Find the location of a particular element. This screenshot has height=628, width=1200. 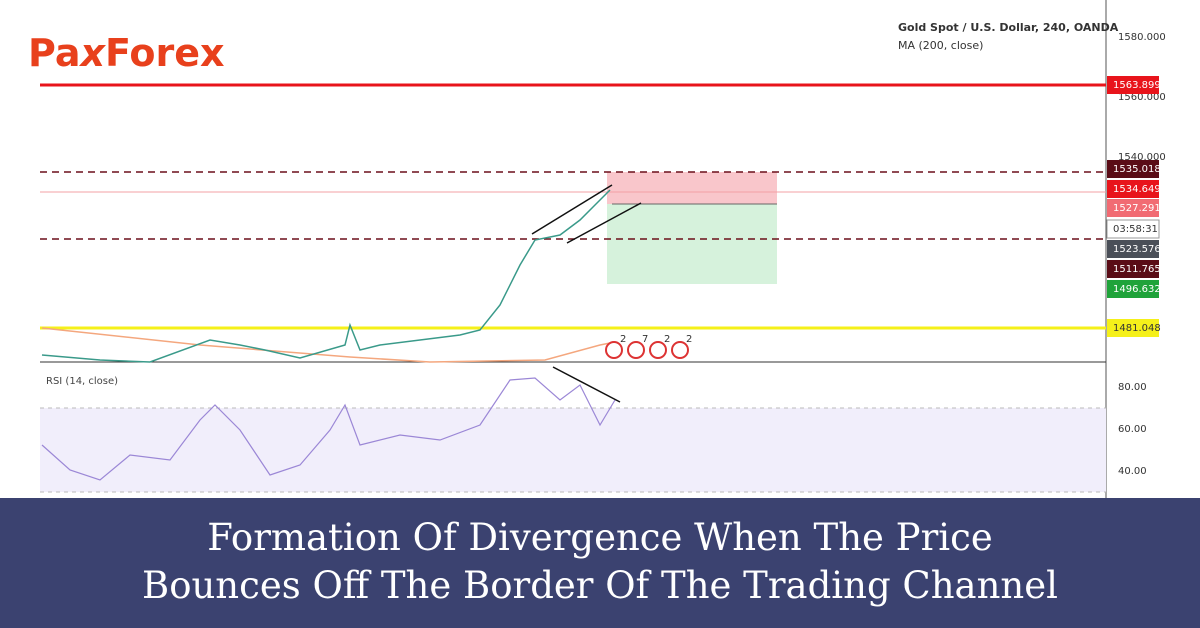

price-label: 1511.765 is located at coordinates (1137, 269).